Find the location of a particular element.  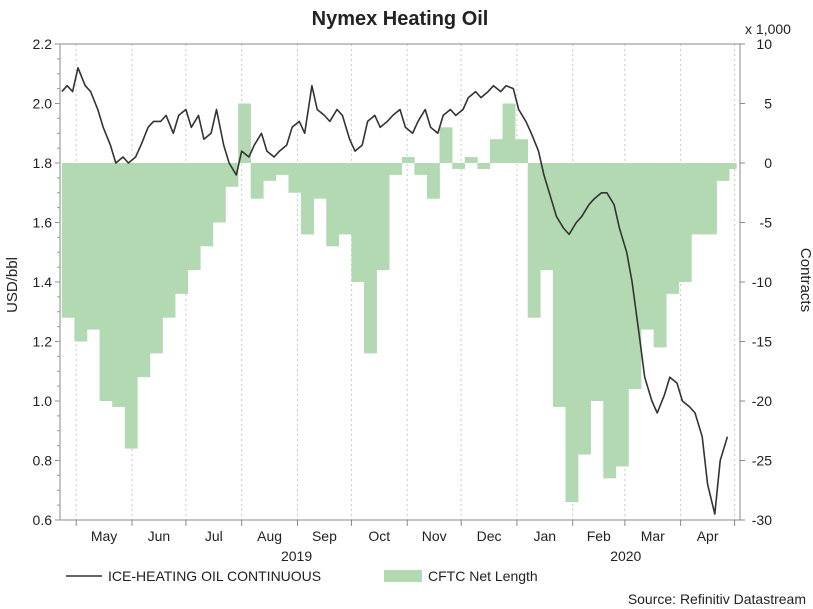

month-label: Aug is located at coordinates (269, 536).